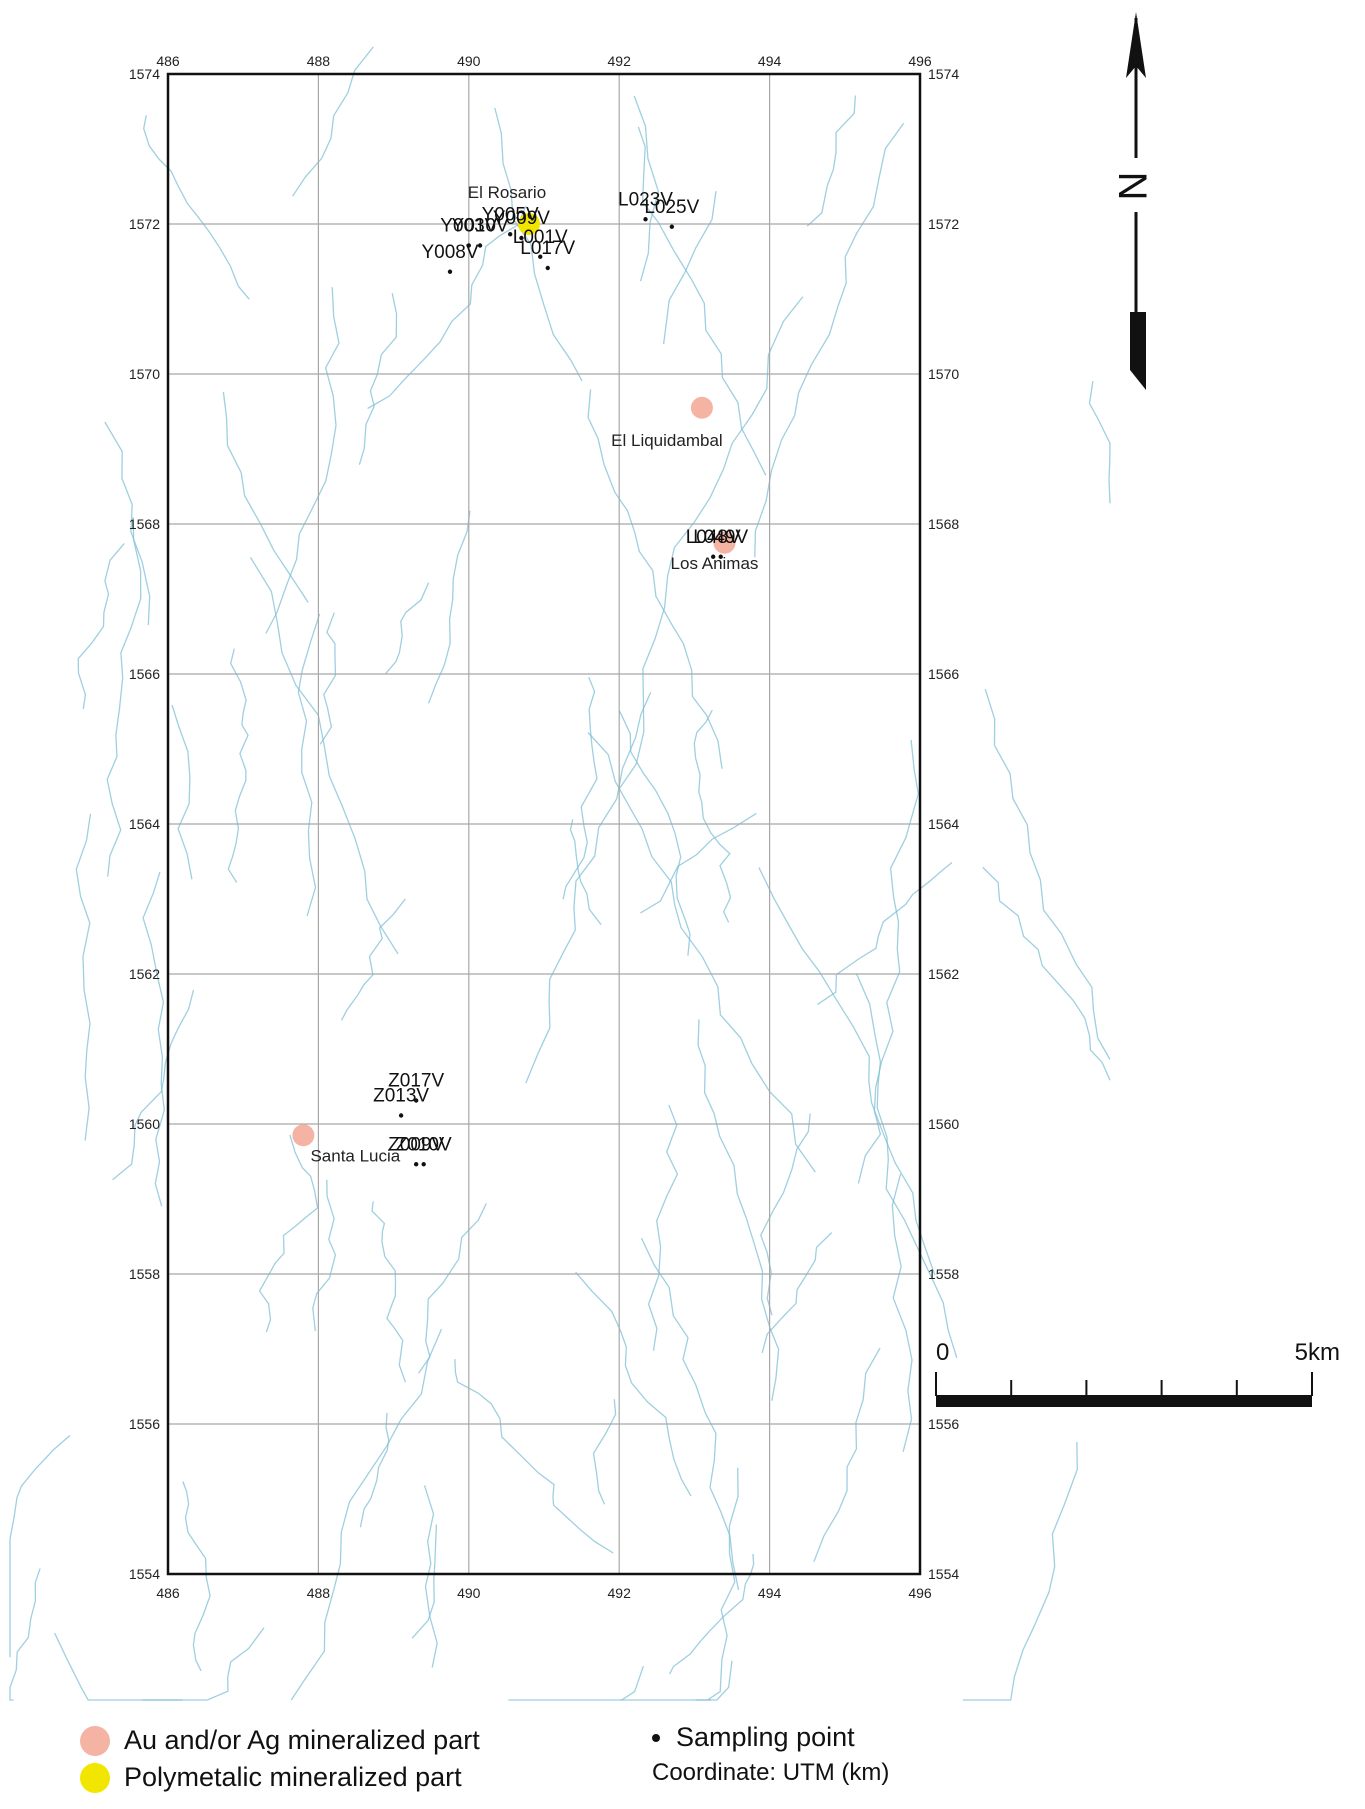  What do you see at coordinates (943, 74) in the screenshot?
I see `y-tick-right: 1574` at bounding box center [943, 74].